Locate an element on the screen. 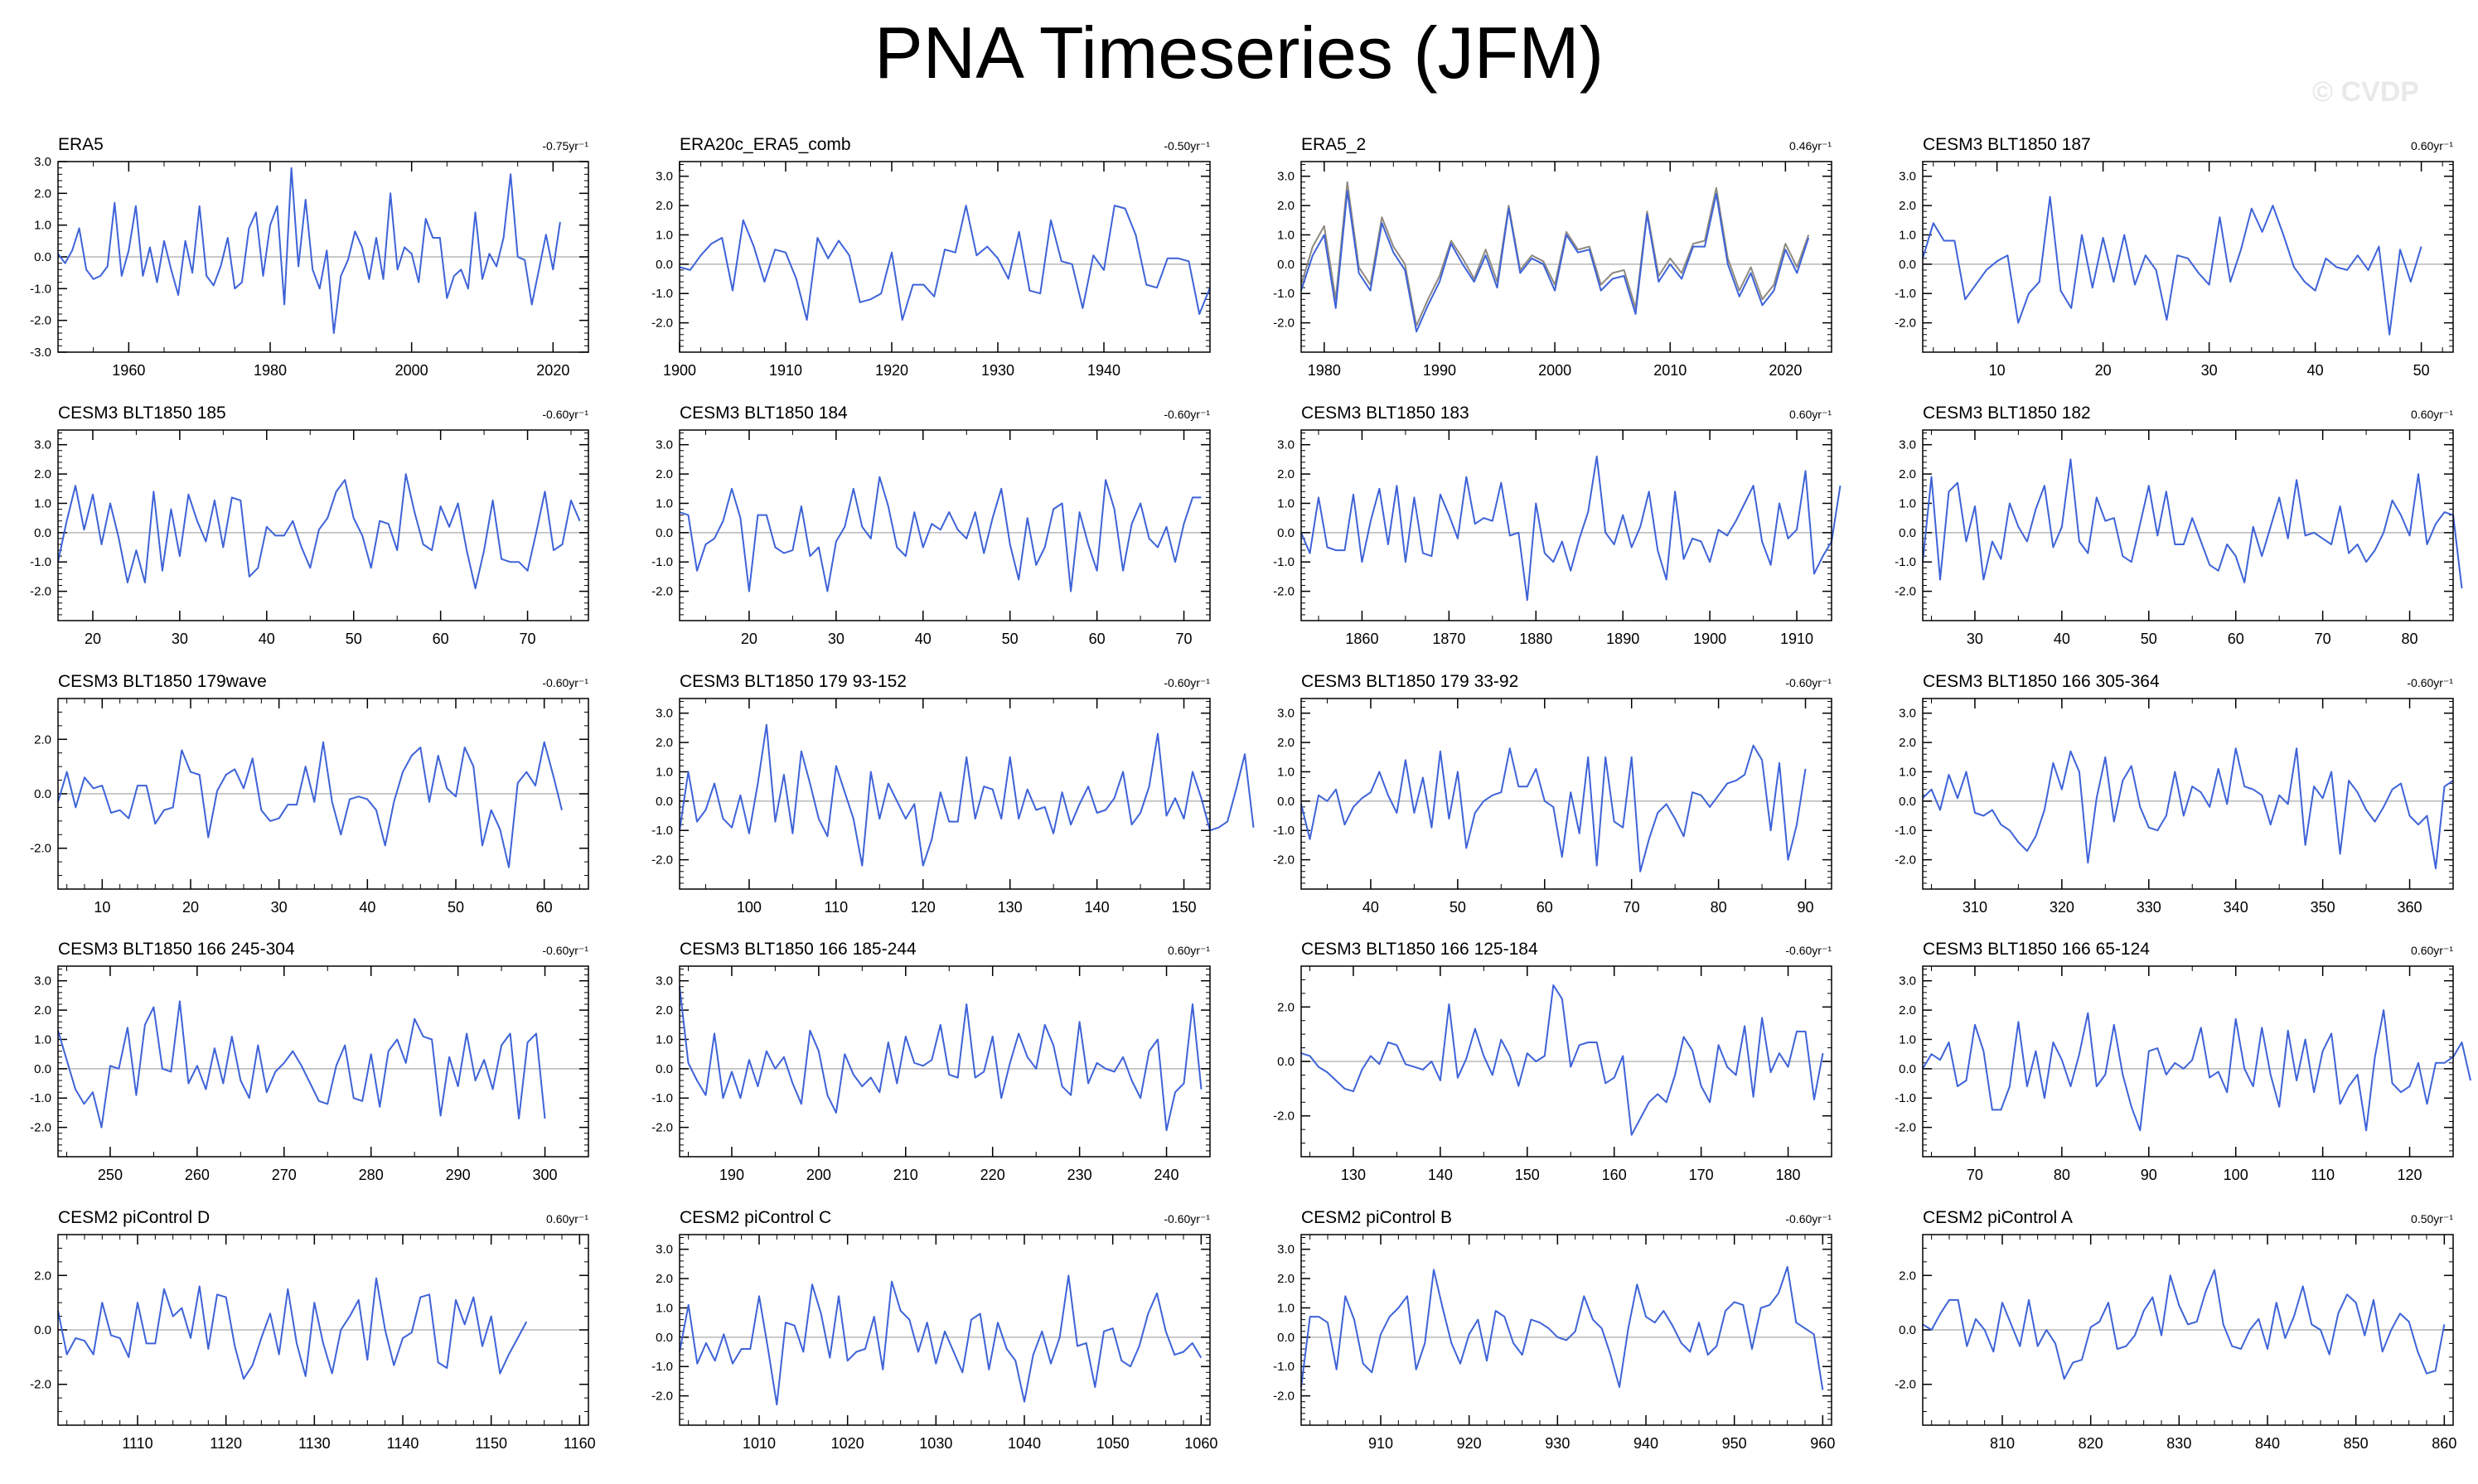  x-tick-label: 90 is located at coordinates (2149, 1175).